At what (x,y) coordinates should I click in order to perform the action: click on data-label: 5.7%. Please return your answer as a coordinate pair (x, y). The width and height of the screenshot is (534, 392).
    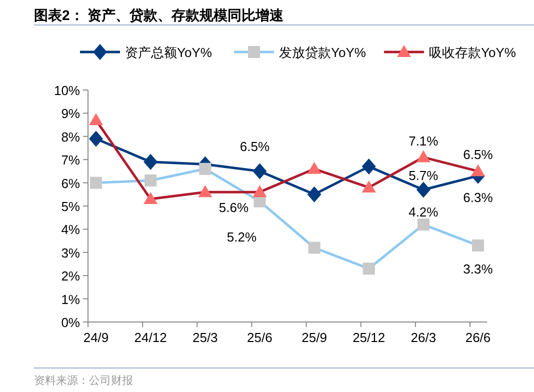
    Looking at the image, I should click on (423, 175).